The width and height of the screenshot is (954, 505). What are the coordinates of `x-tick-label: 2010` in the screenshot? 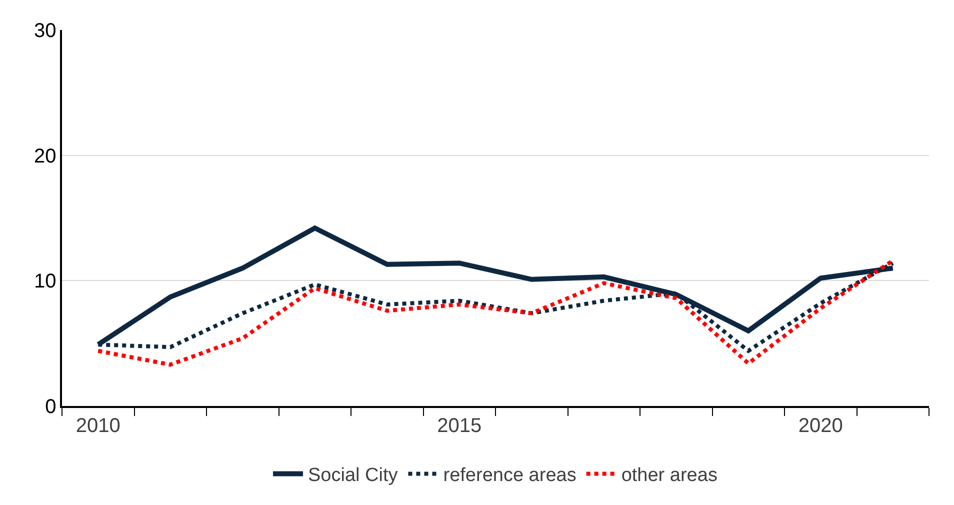 It's located at (98, 425).